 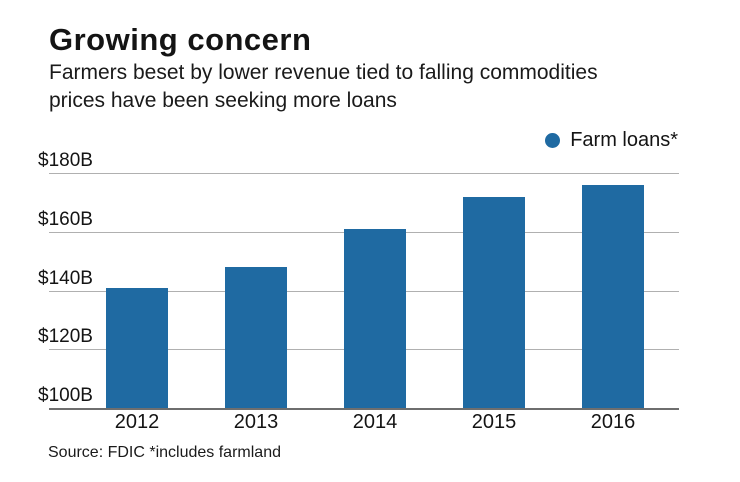 I want to click on legend: Farm loans*, so click(x=611, y=140).